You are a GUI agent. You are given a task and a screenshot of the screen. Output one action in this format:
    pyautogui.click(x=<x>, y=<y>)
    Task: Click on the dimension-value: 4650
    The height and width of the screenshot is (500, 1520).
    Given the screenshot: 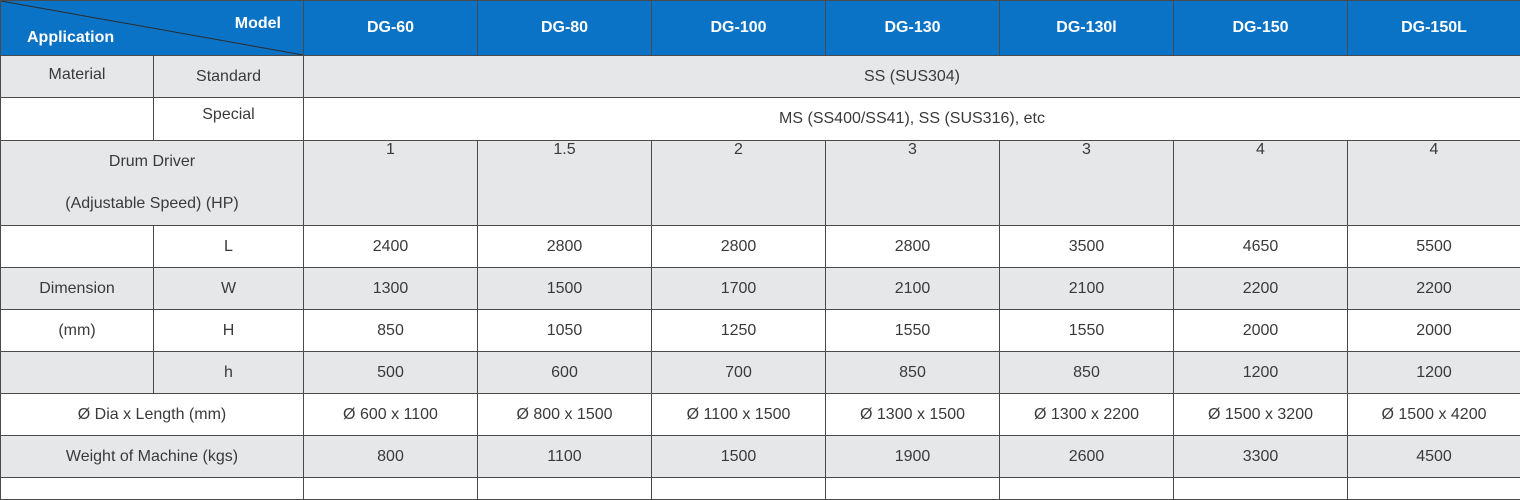 What is the action you would take?
    pyautogui.click(x=1261, y=247)
    